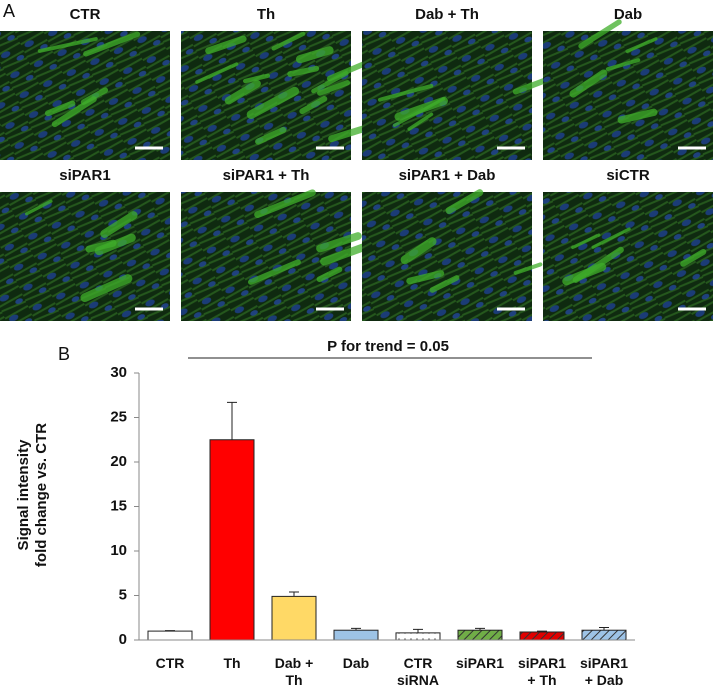 The height and width of the screenshot is (689, 714). What do you see at coordinates (170, 663) in the screenshot?
I see `x-tick-label: CTR` at bounding box center [170, 663].